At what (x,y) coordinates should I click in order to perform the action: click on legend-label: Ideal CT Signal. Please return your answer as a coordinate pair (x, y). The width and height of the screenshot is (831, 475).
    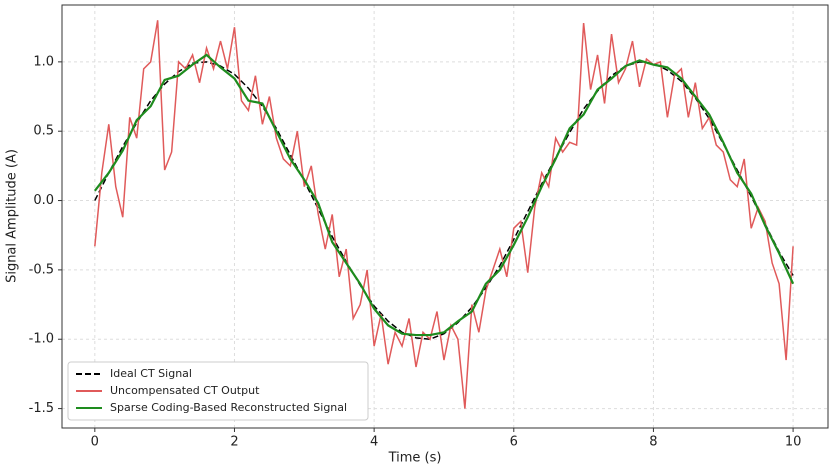
    Looking at the image, I should click on (151, 373).